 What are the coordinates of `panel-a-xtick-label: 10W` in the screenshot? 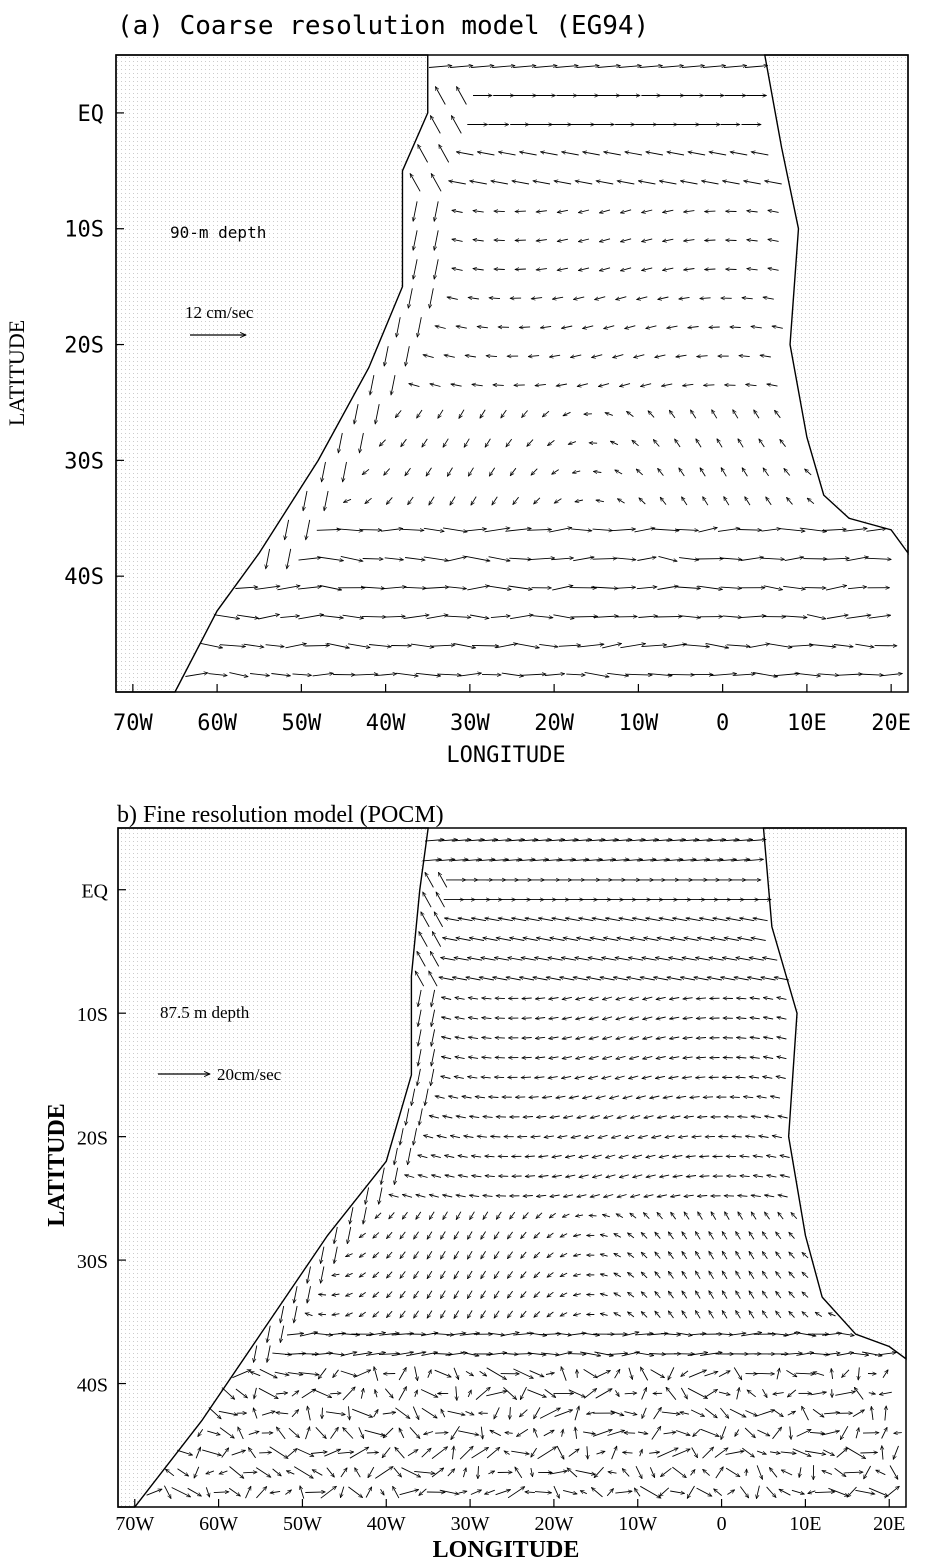 It's located at (639, 723).